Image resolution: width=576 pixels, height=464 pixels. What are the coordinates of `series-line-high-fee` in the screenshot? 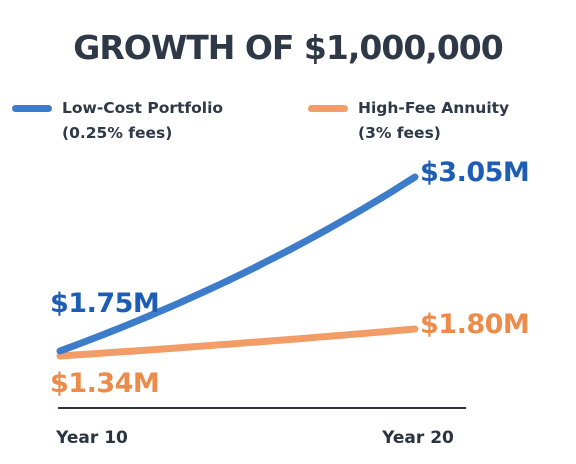 It's located at (237, 342).